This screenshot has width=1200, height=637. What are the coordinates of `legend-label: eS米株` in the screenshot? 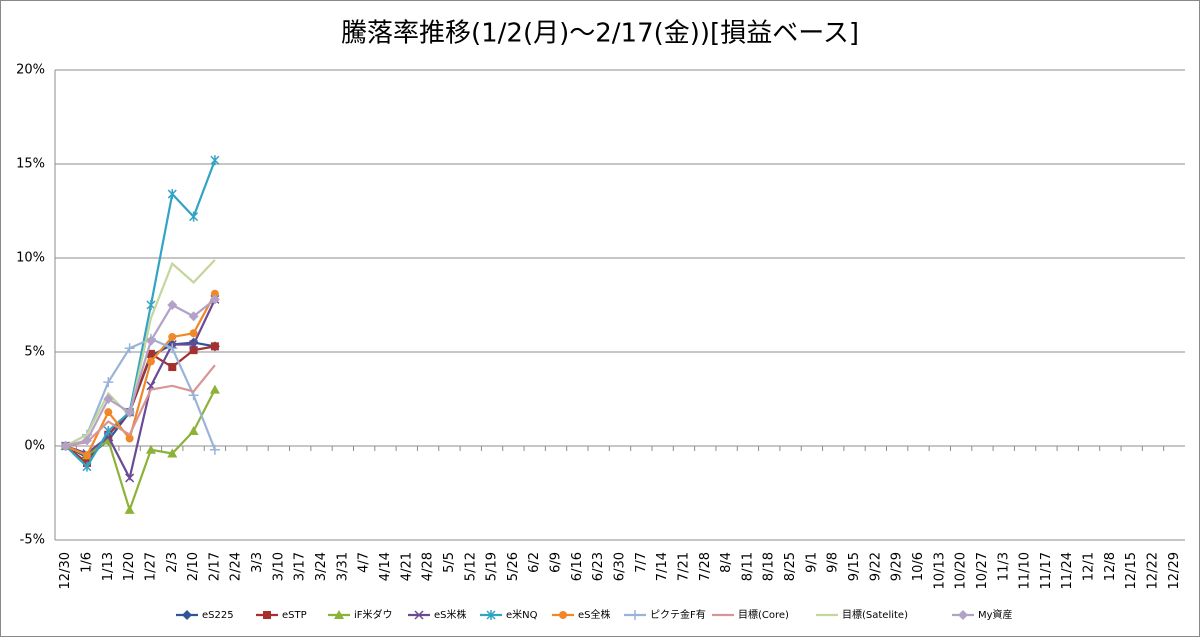 It's located at (450, 614).